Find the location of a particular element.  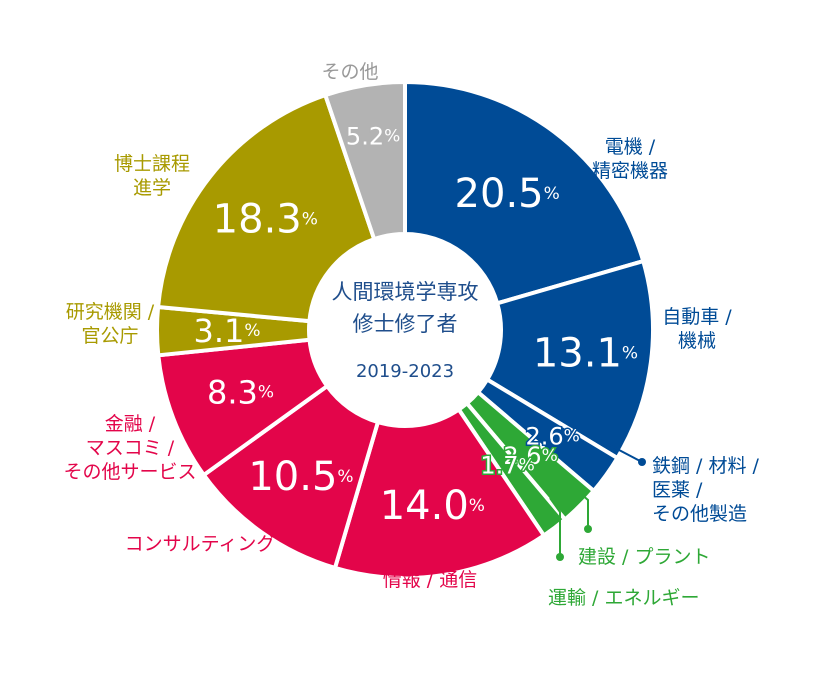

value-label-2: 13.1% is located at coordinates (585, 354).